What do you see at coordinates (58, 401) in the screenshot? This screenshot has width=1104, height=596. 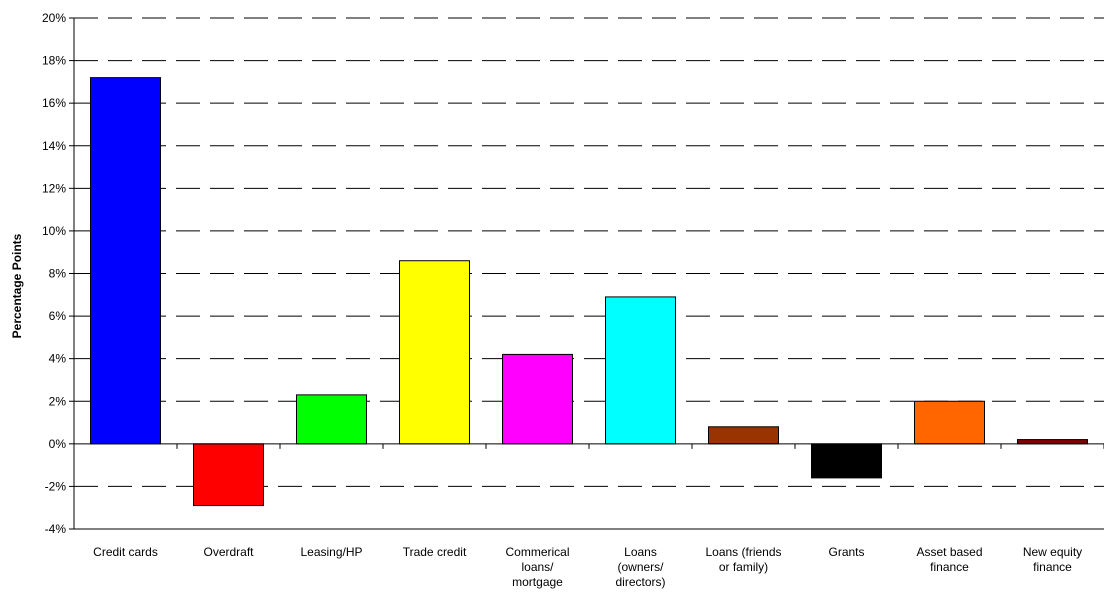 I see `y-tick-label: 2%` at bounding box center [58, 401].